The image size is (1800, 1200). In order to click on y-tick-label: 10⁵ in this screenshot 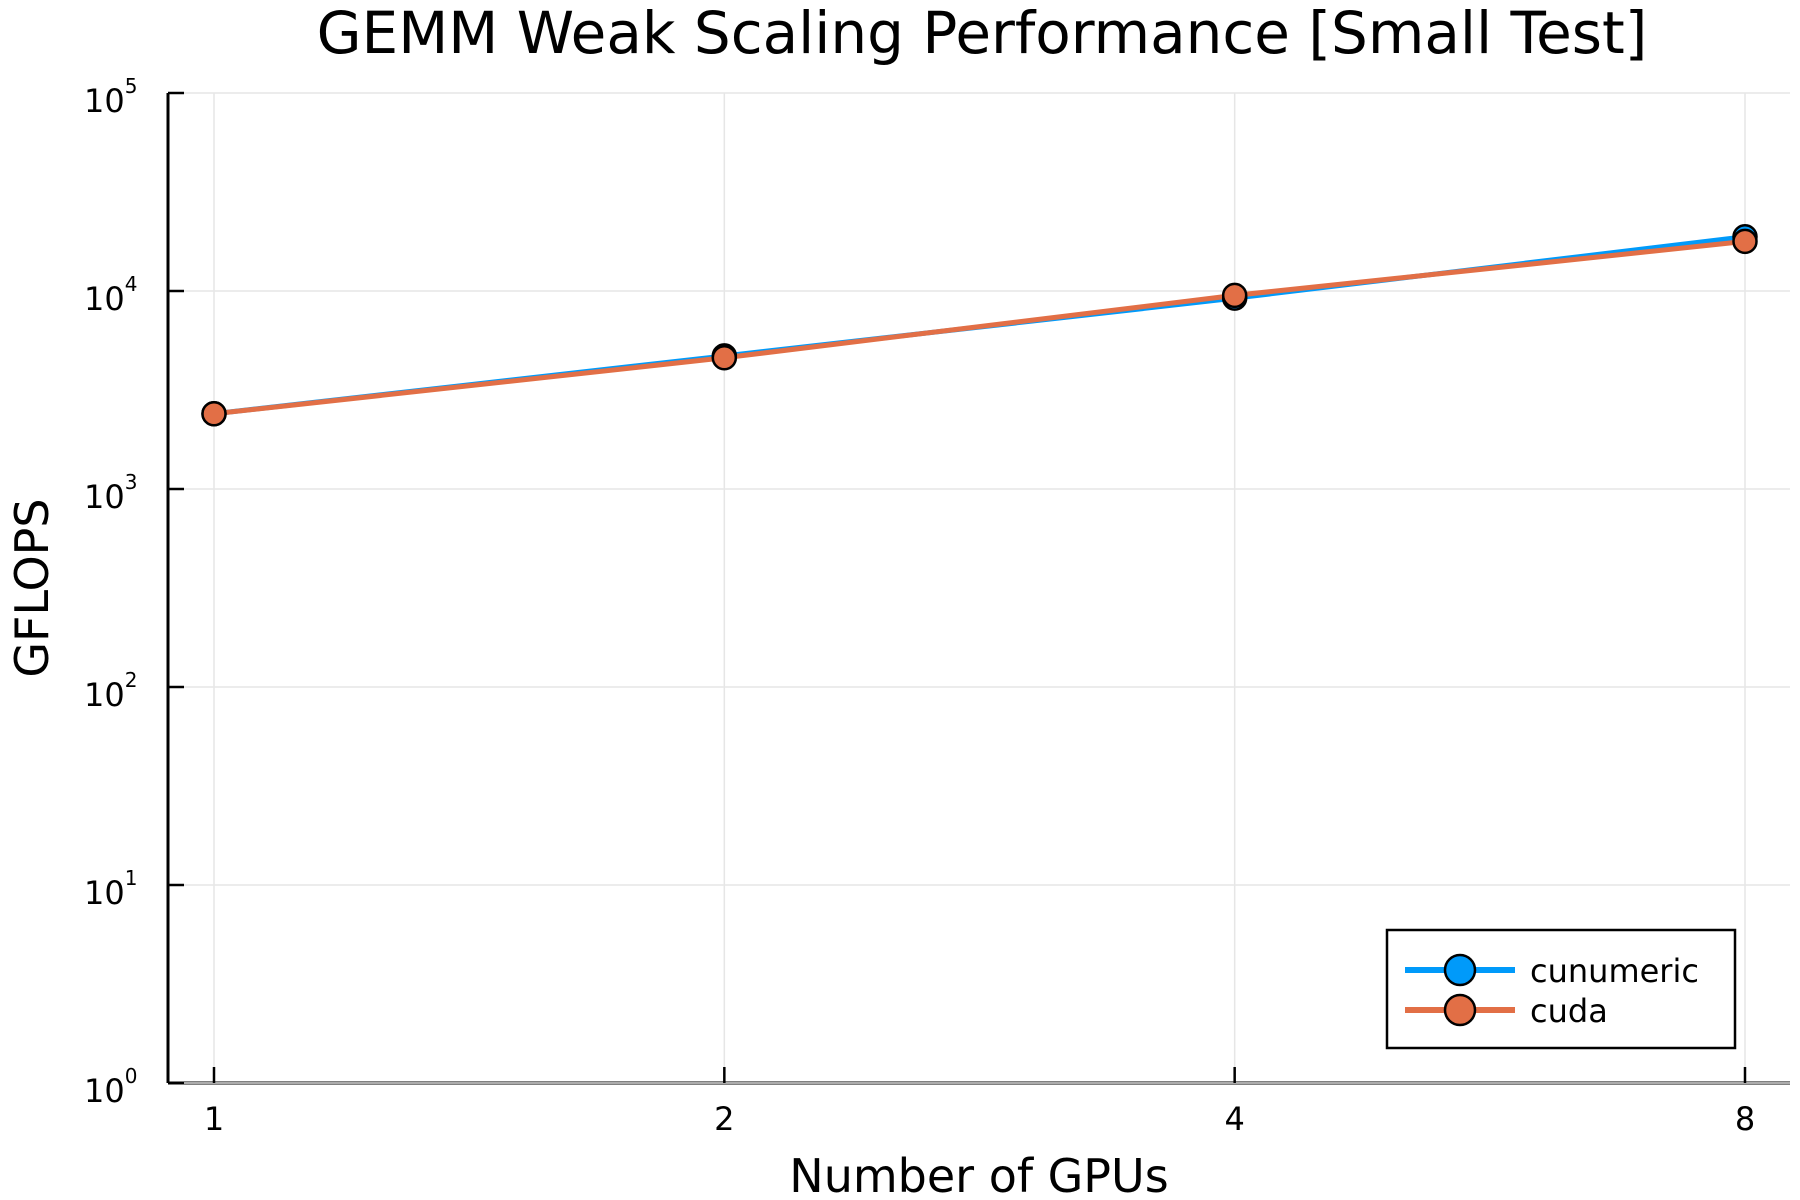, I will do `click(110, 97)`.